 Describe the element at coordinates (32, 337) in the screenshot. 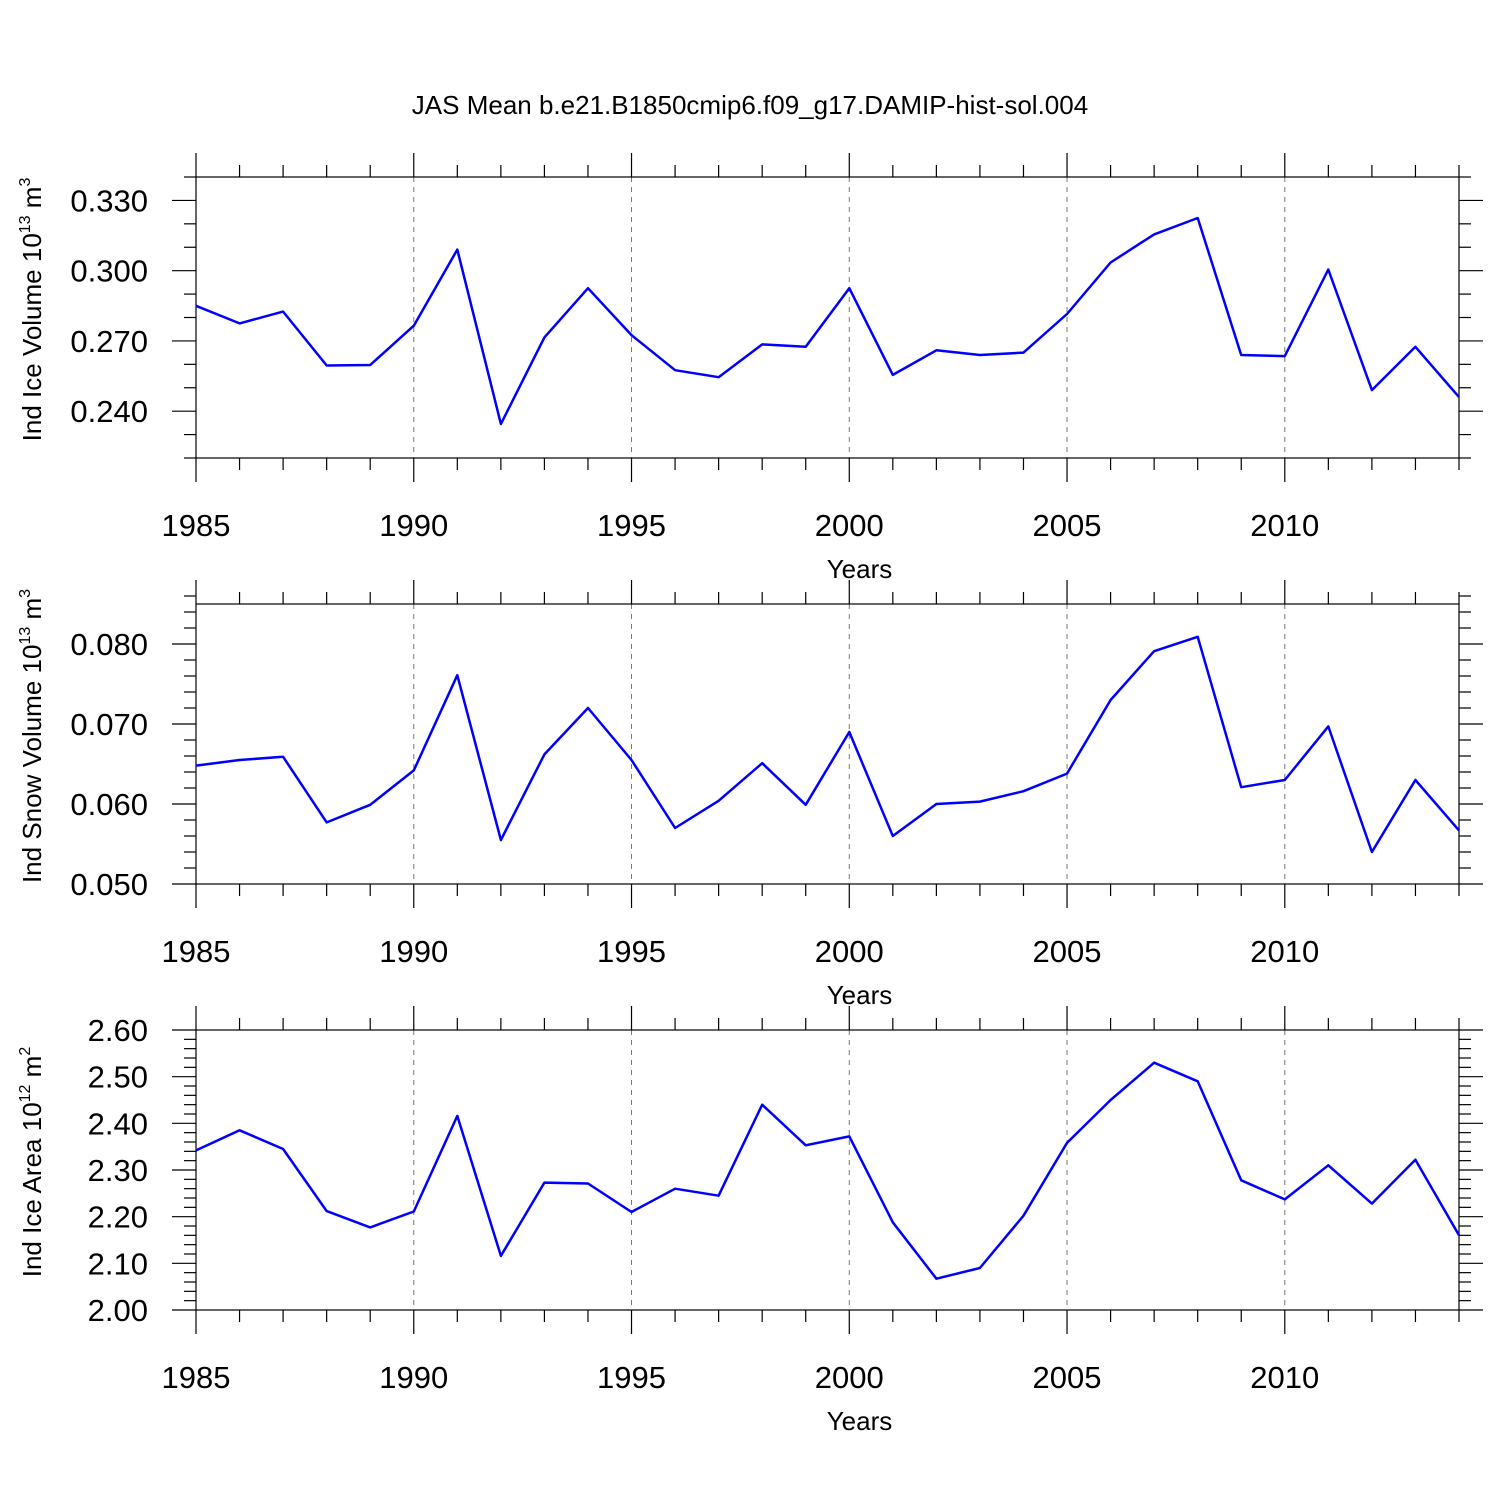

I see `y-axis-label-part: Ind Ice Volume 10` at that location.